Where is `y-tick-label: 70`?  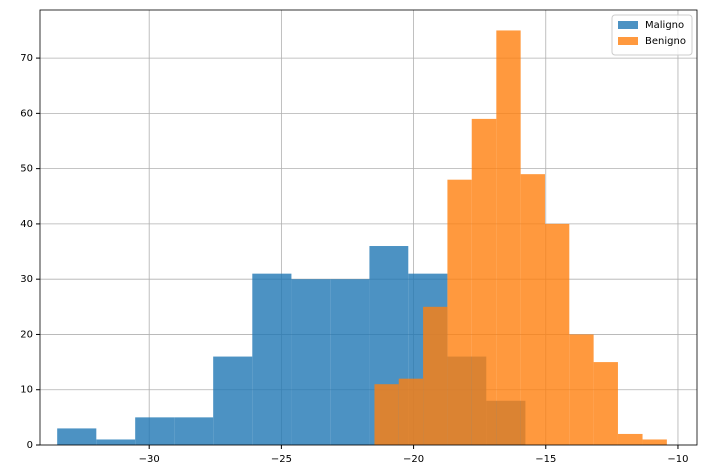
y-tick-label: 70 is located at coordinates (26, 58).